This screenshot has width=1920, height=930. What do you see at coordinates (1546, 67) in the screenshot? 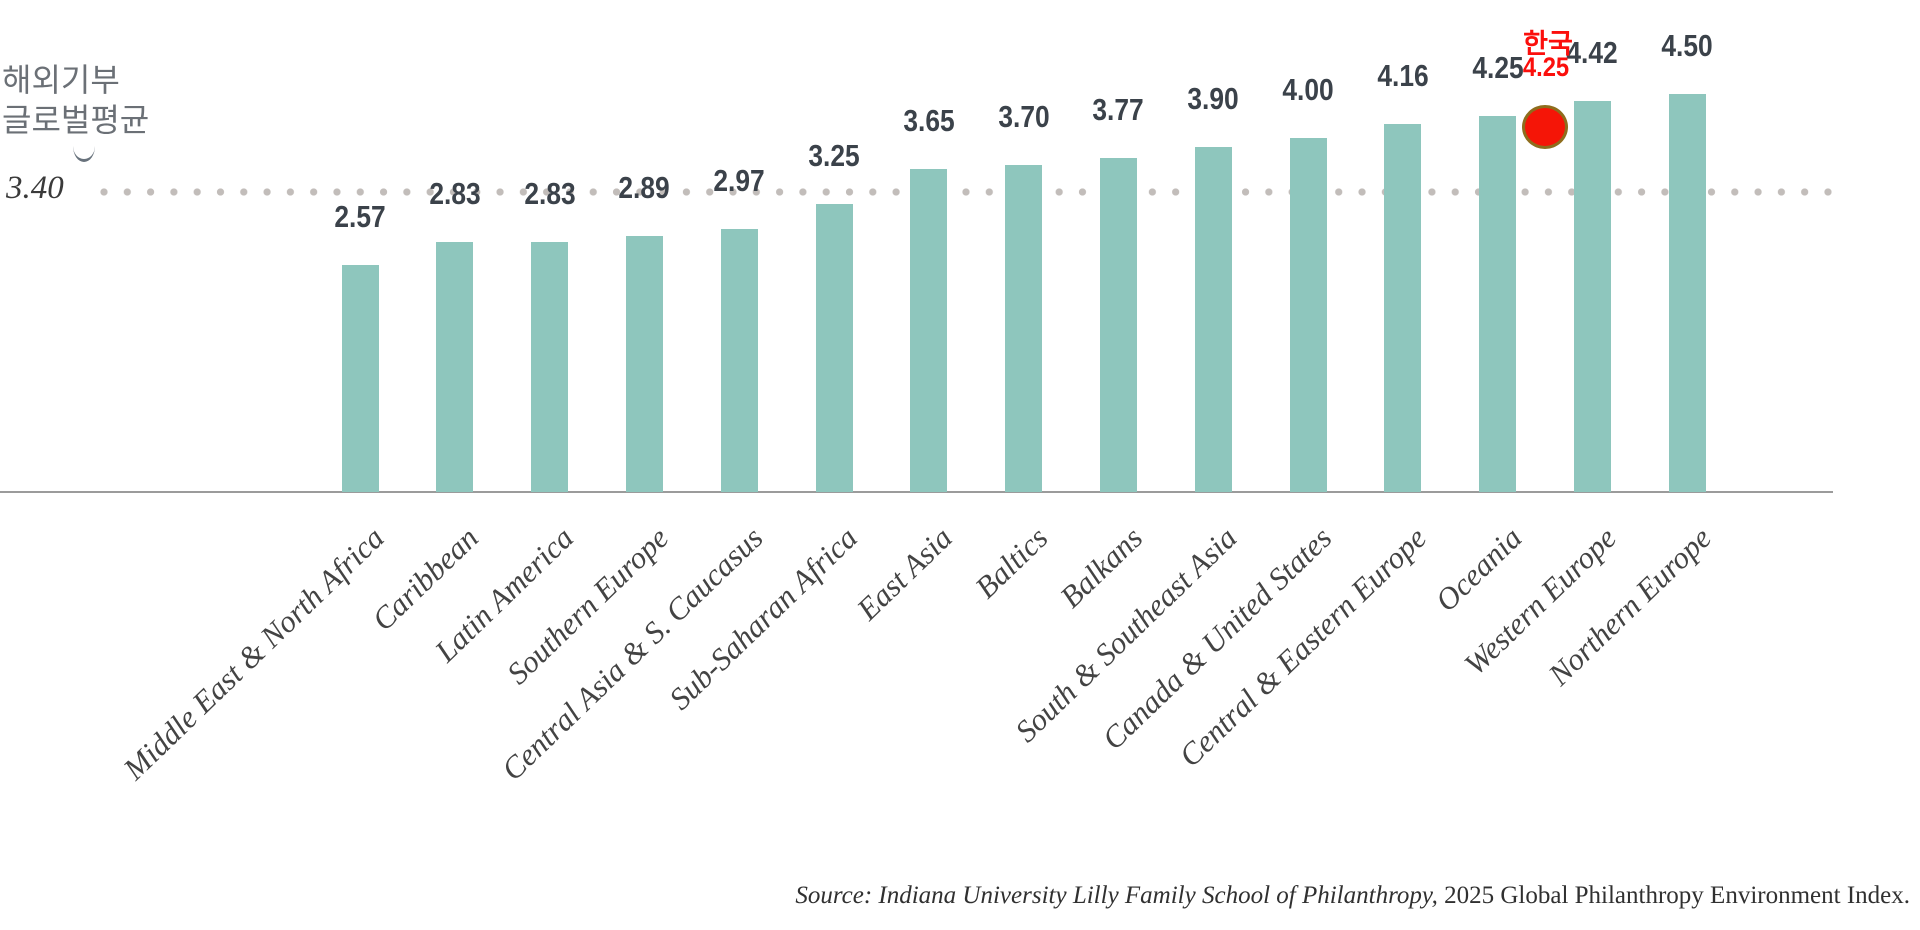
I see `korea-value-label: 4.25` at bounding box center [1546, 67].